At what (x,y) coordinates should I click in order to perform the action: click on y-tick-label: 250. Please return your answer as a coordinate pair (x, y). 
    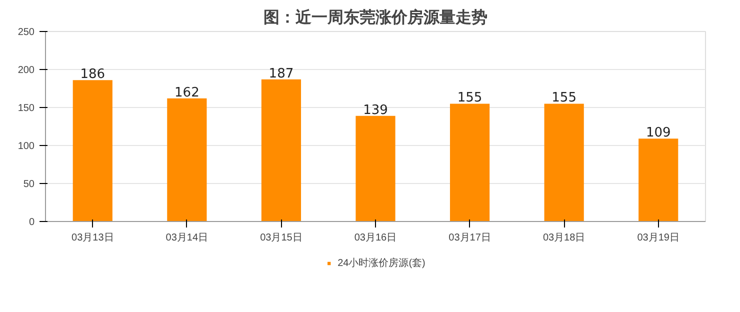
    Looking at the image, I should click on (26, 32).